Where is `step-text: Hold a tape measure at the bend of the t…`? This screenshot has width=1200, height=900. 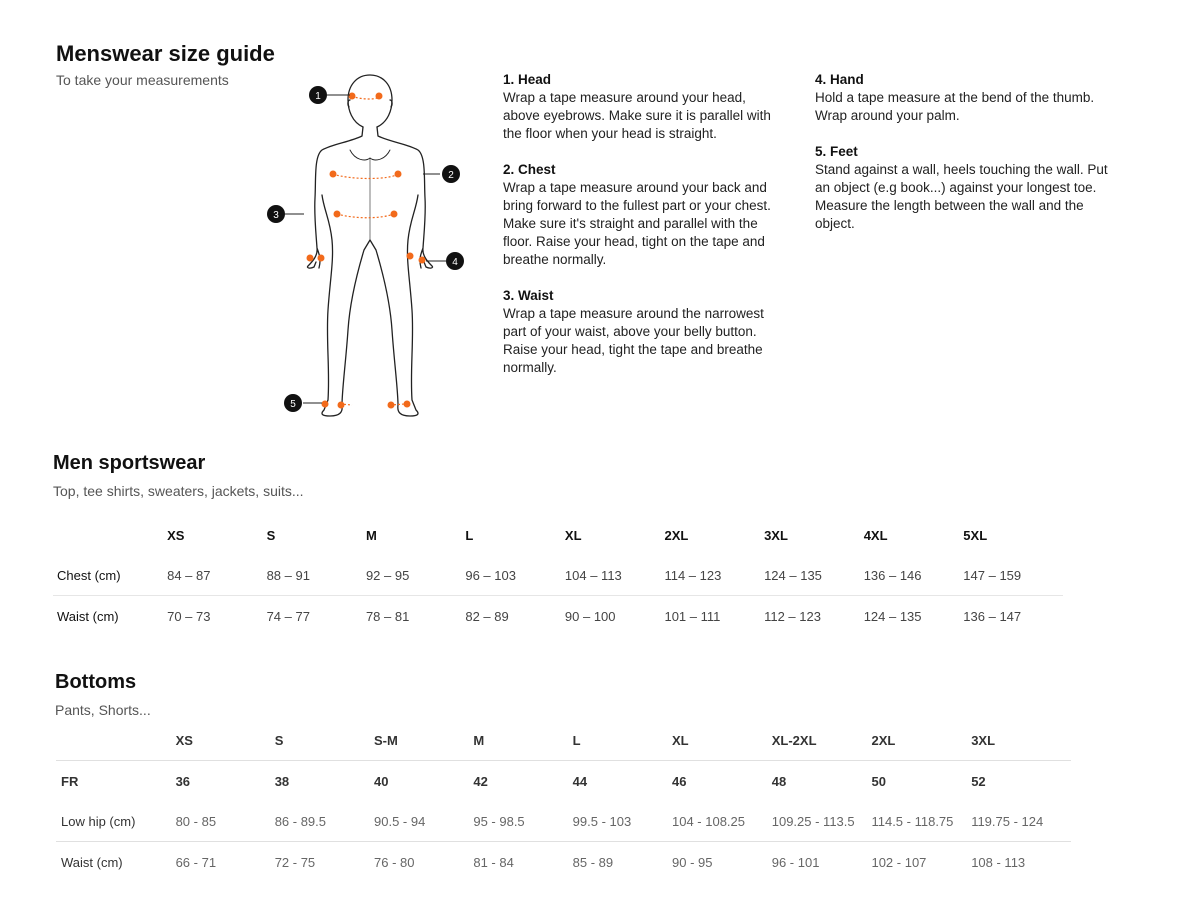 step-text: Hold a tape measure at the bend of the t… is located at coordinates (955, 106).